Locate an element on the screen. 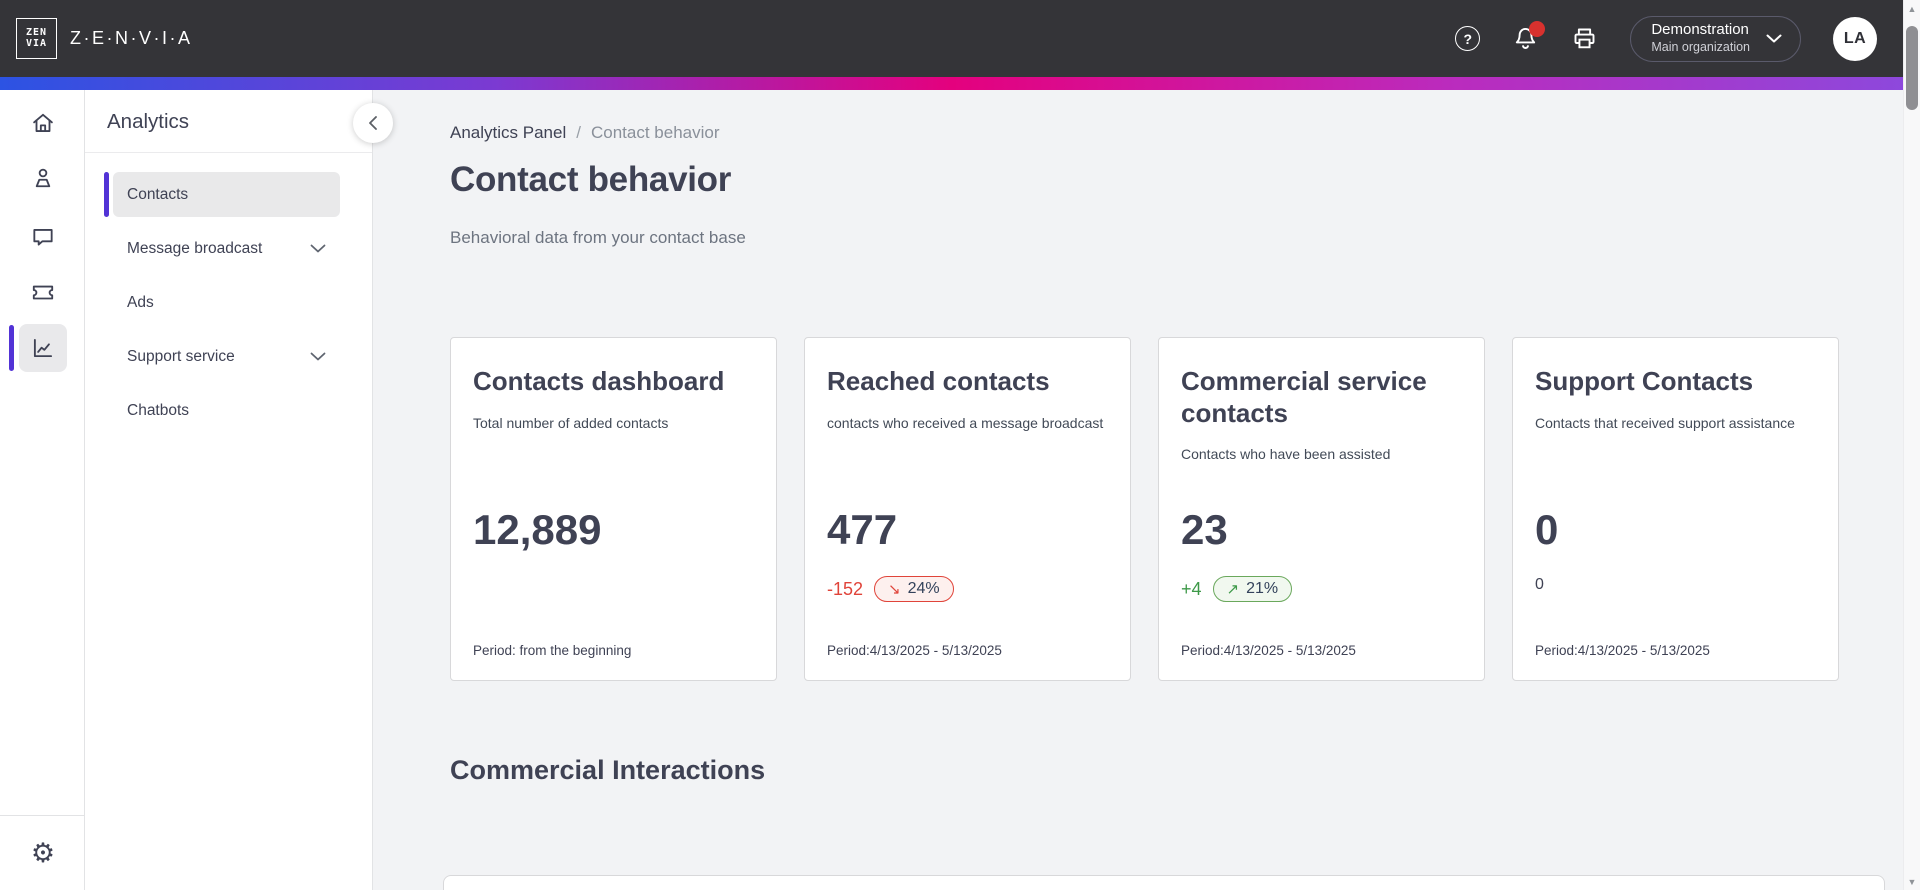 Image resolution: width=1920 pixels, height=890 pixels. page-title: Contact behavior is located at coordinates (591, 179).